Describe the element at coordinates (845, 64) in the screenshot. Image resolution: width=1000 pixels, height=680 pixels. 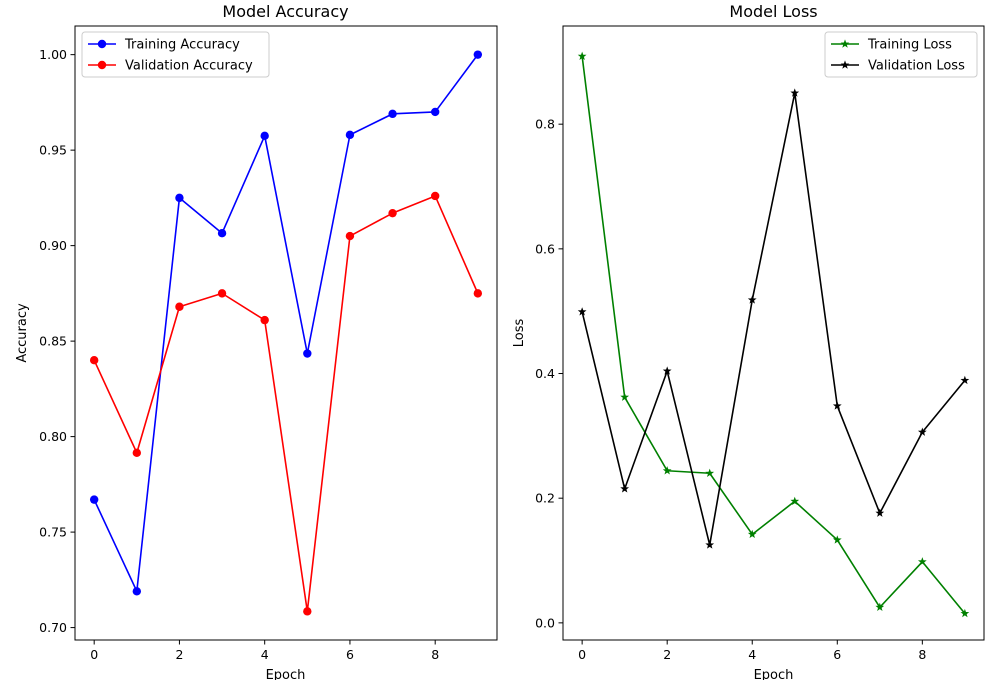
I see `legend-marker-validation-loss` at that location.